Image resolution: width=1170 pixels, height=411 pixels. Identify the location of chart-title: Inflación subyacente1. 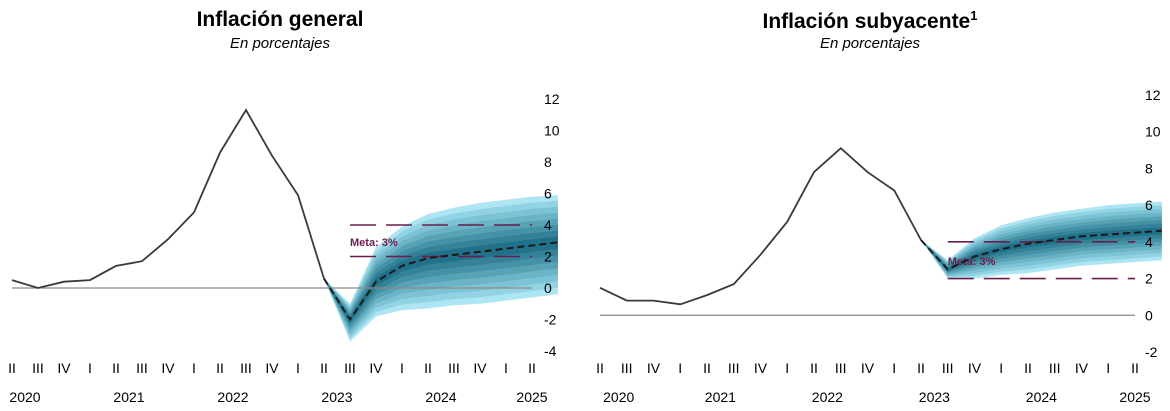
(870, 20).